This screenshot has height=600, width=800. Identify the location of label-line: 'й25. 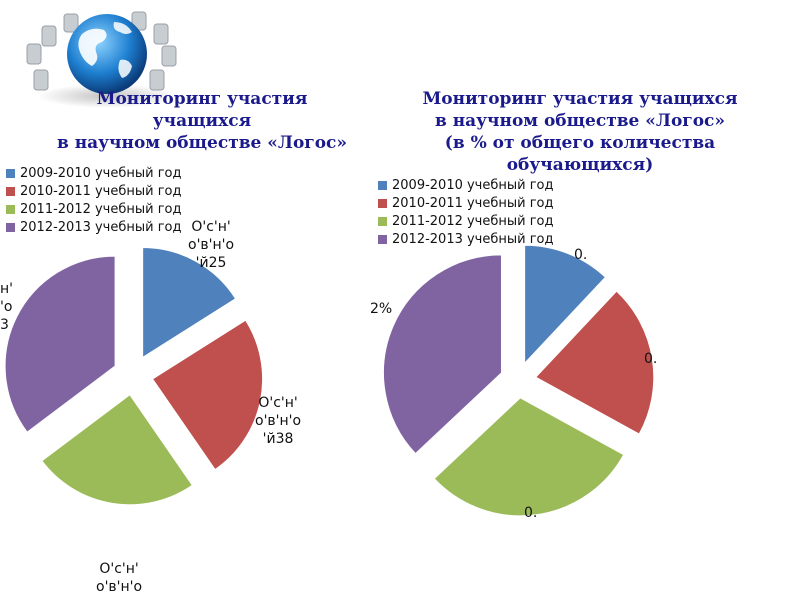
(211, 263).